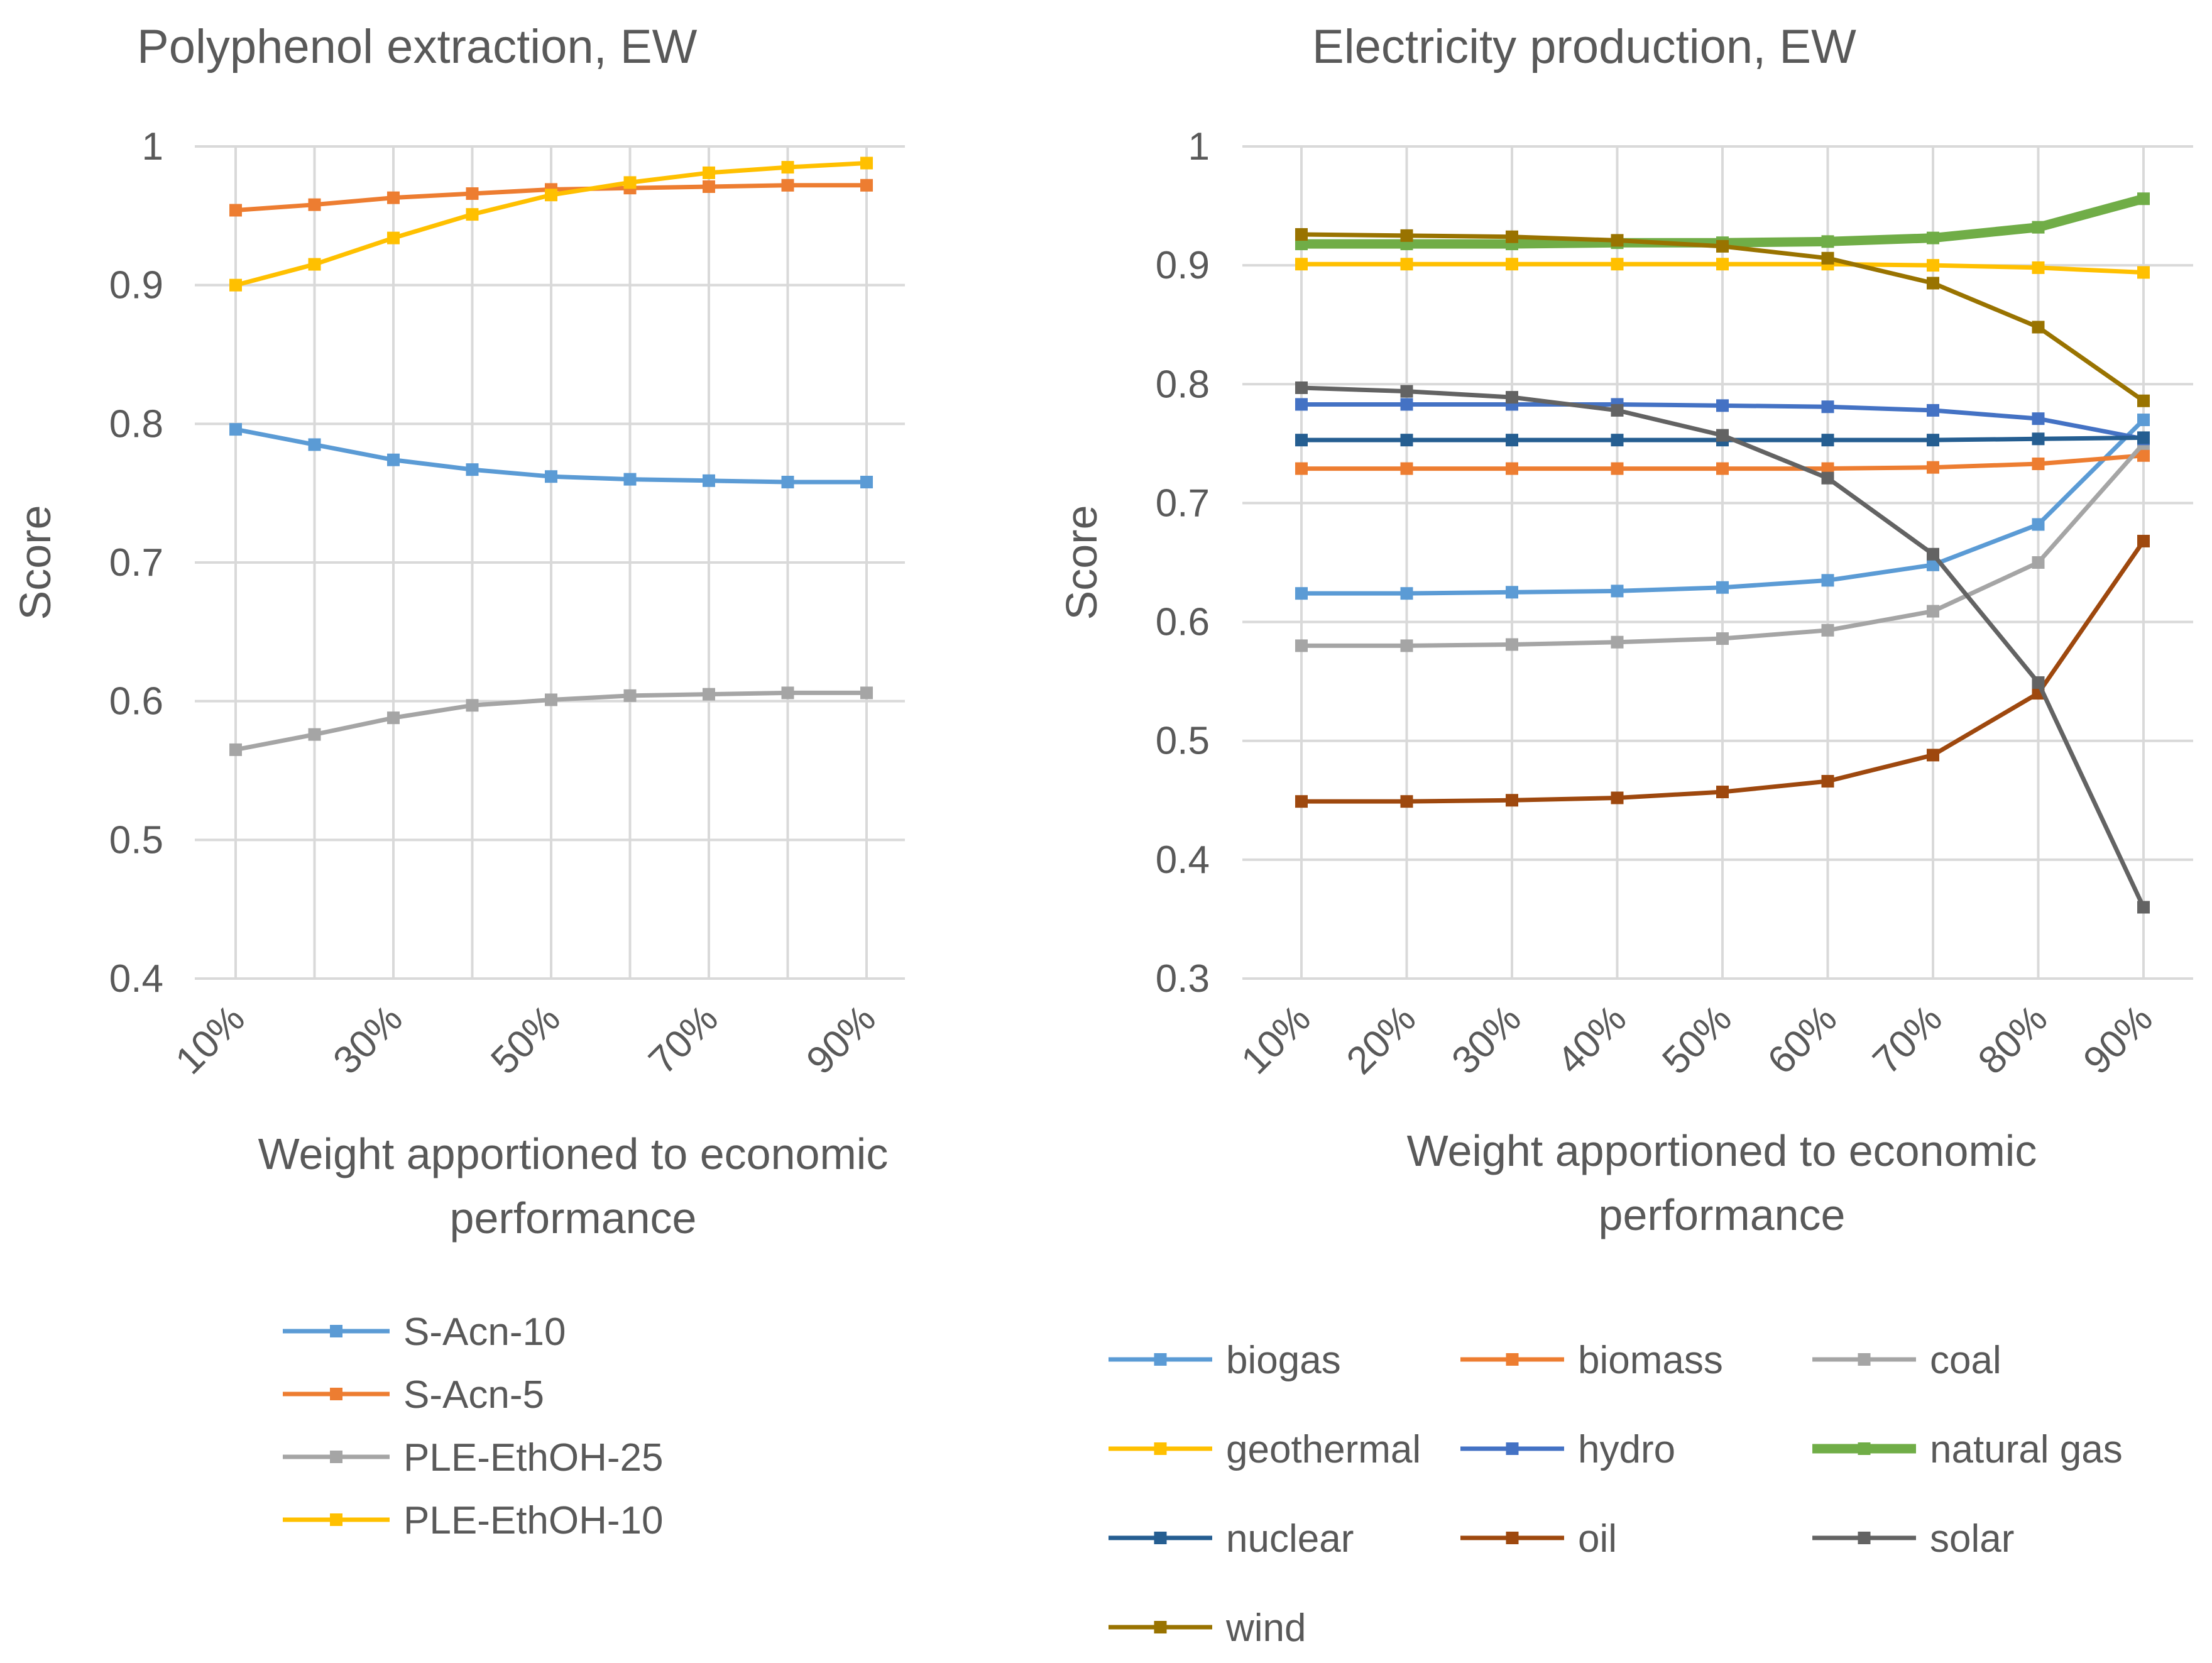  Describe the element at coordinates (1968, 1449) in the screenshot. I see `legend-item: natural gas` at that location.